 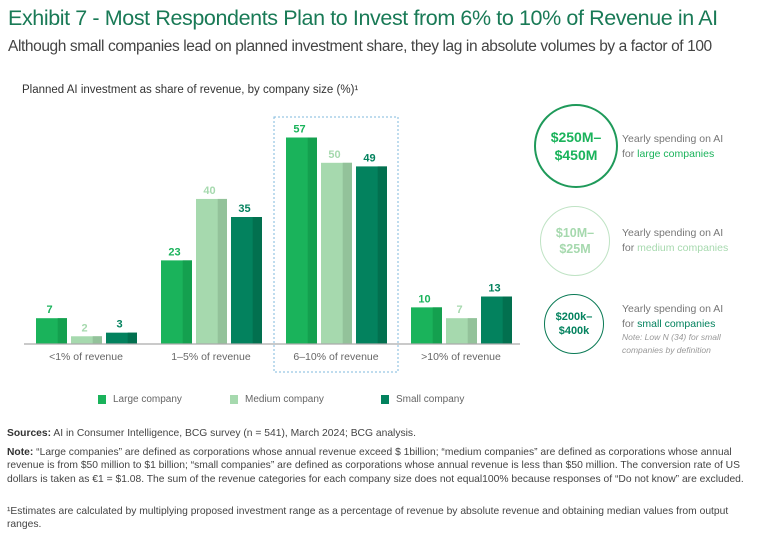 I want to click on data-label-large: 57, so click(x=299, y=130).